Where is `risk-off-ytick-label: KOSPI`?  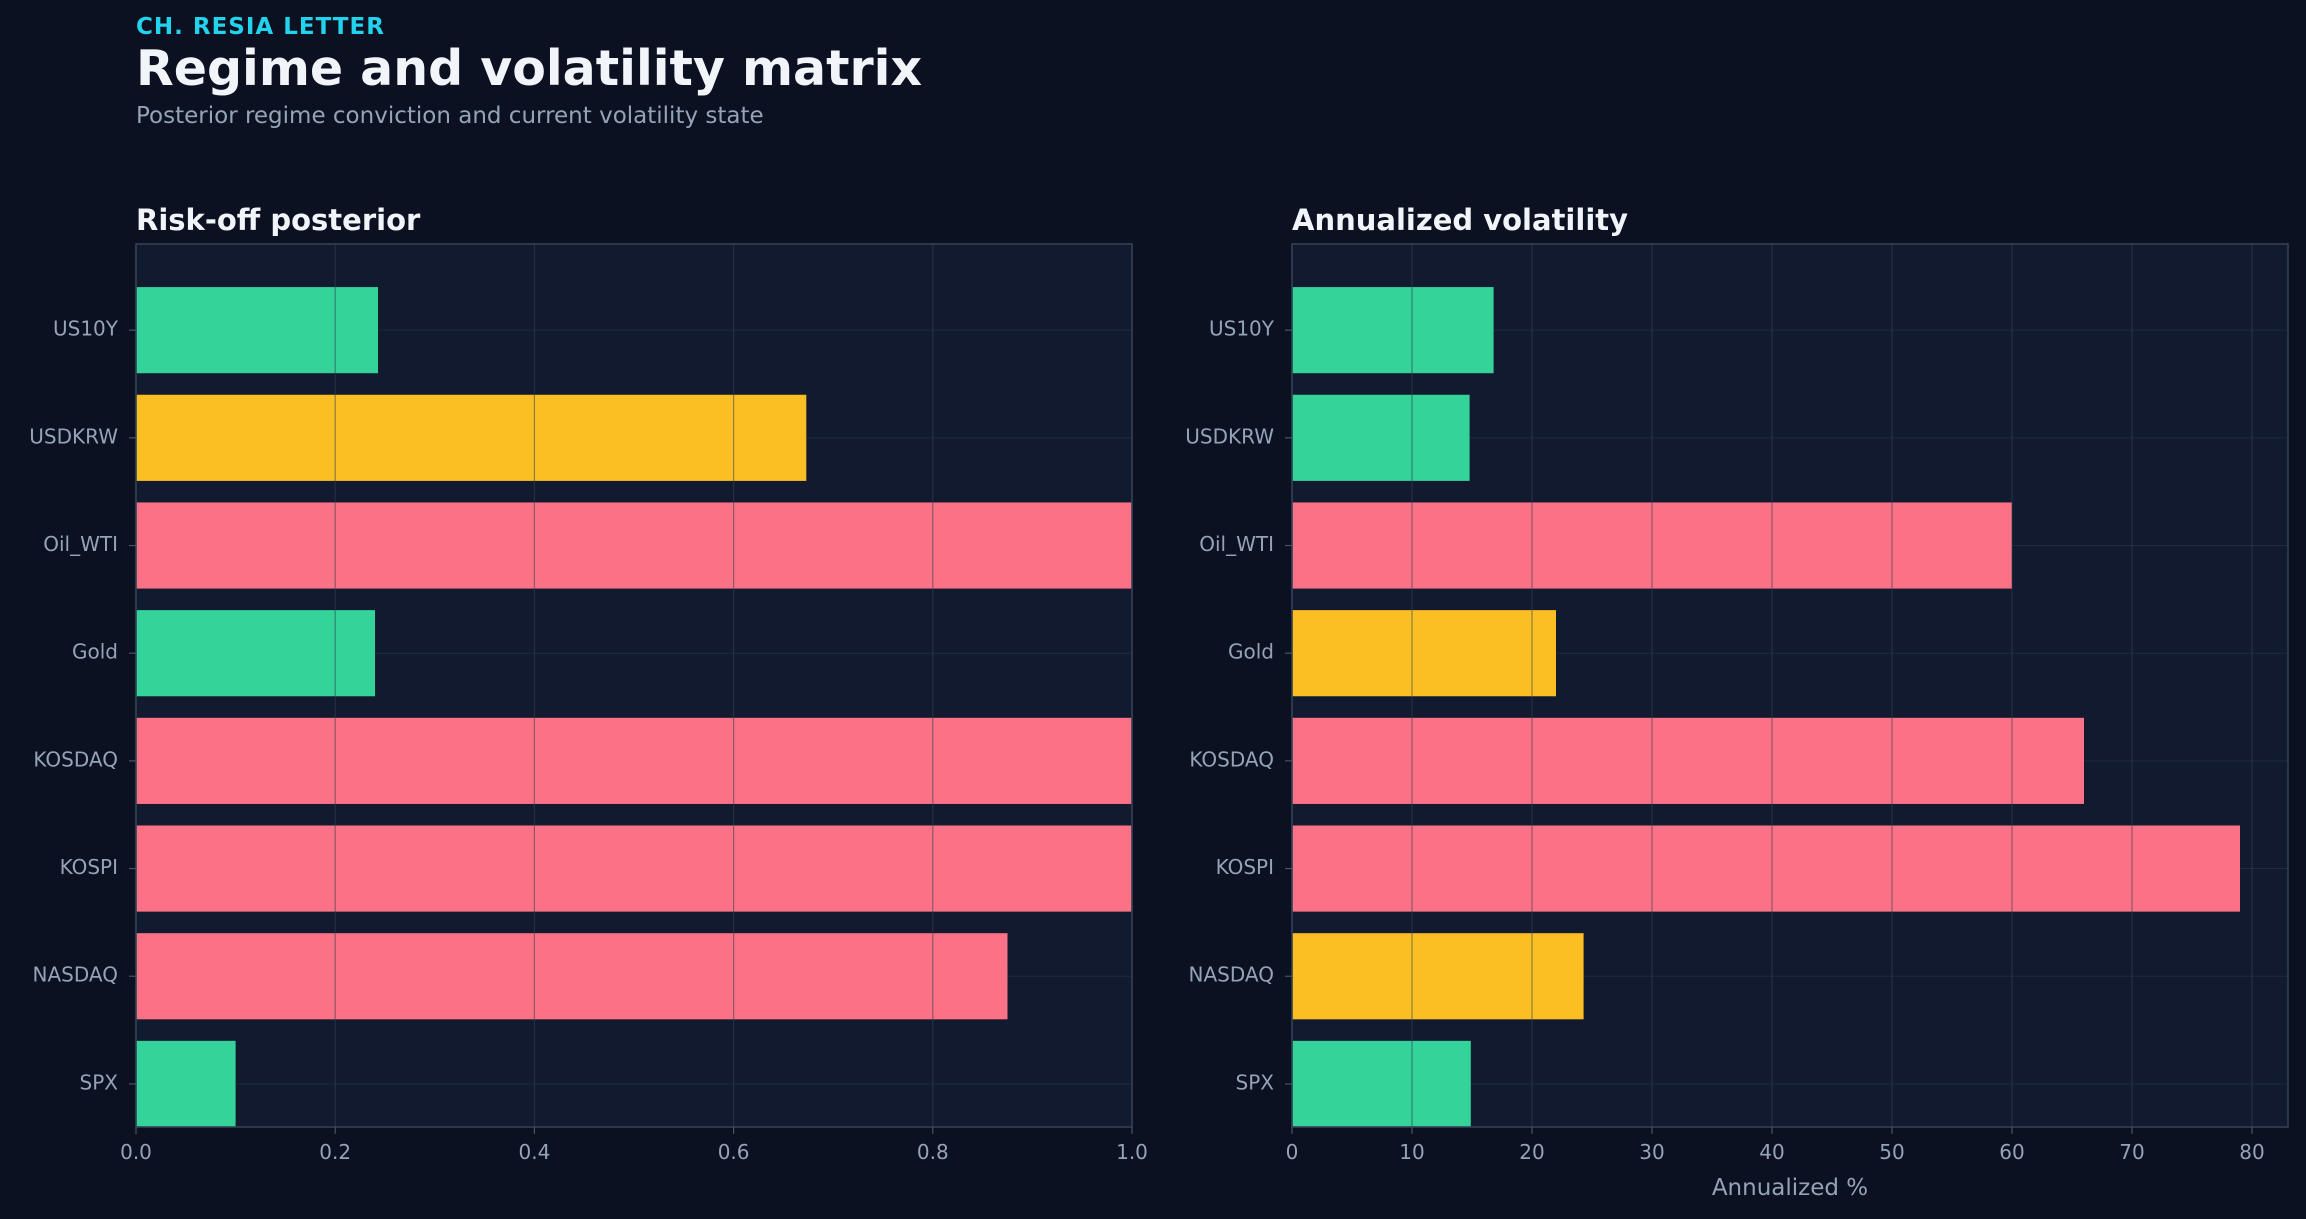 risk-off-ytick-label: KOSPI is located at coordinates (89, 867).